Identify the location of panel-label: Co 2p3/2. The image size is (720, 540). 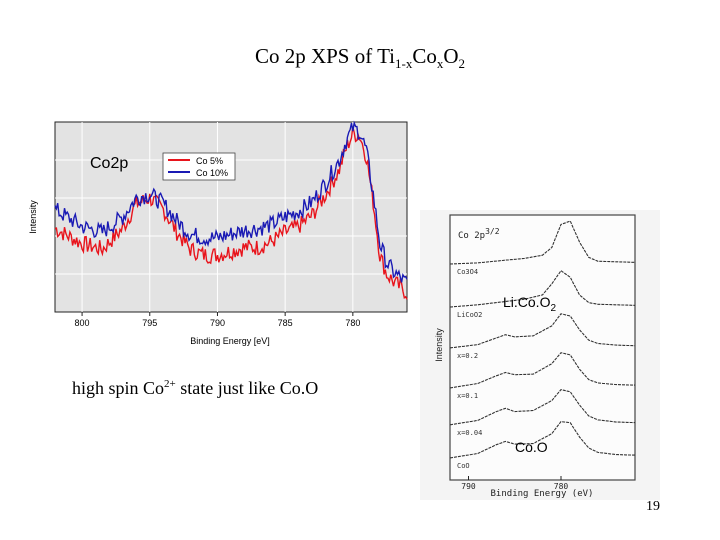
(479, 234).